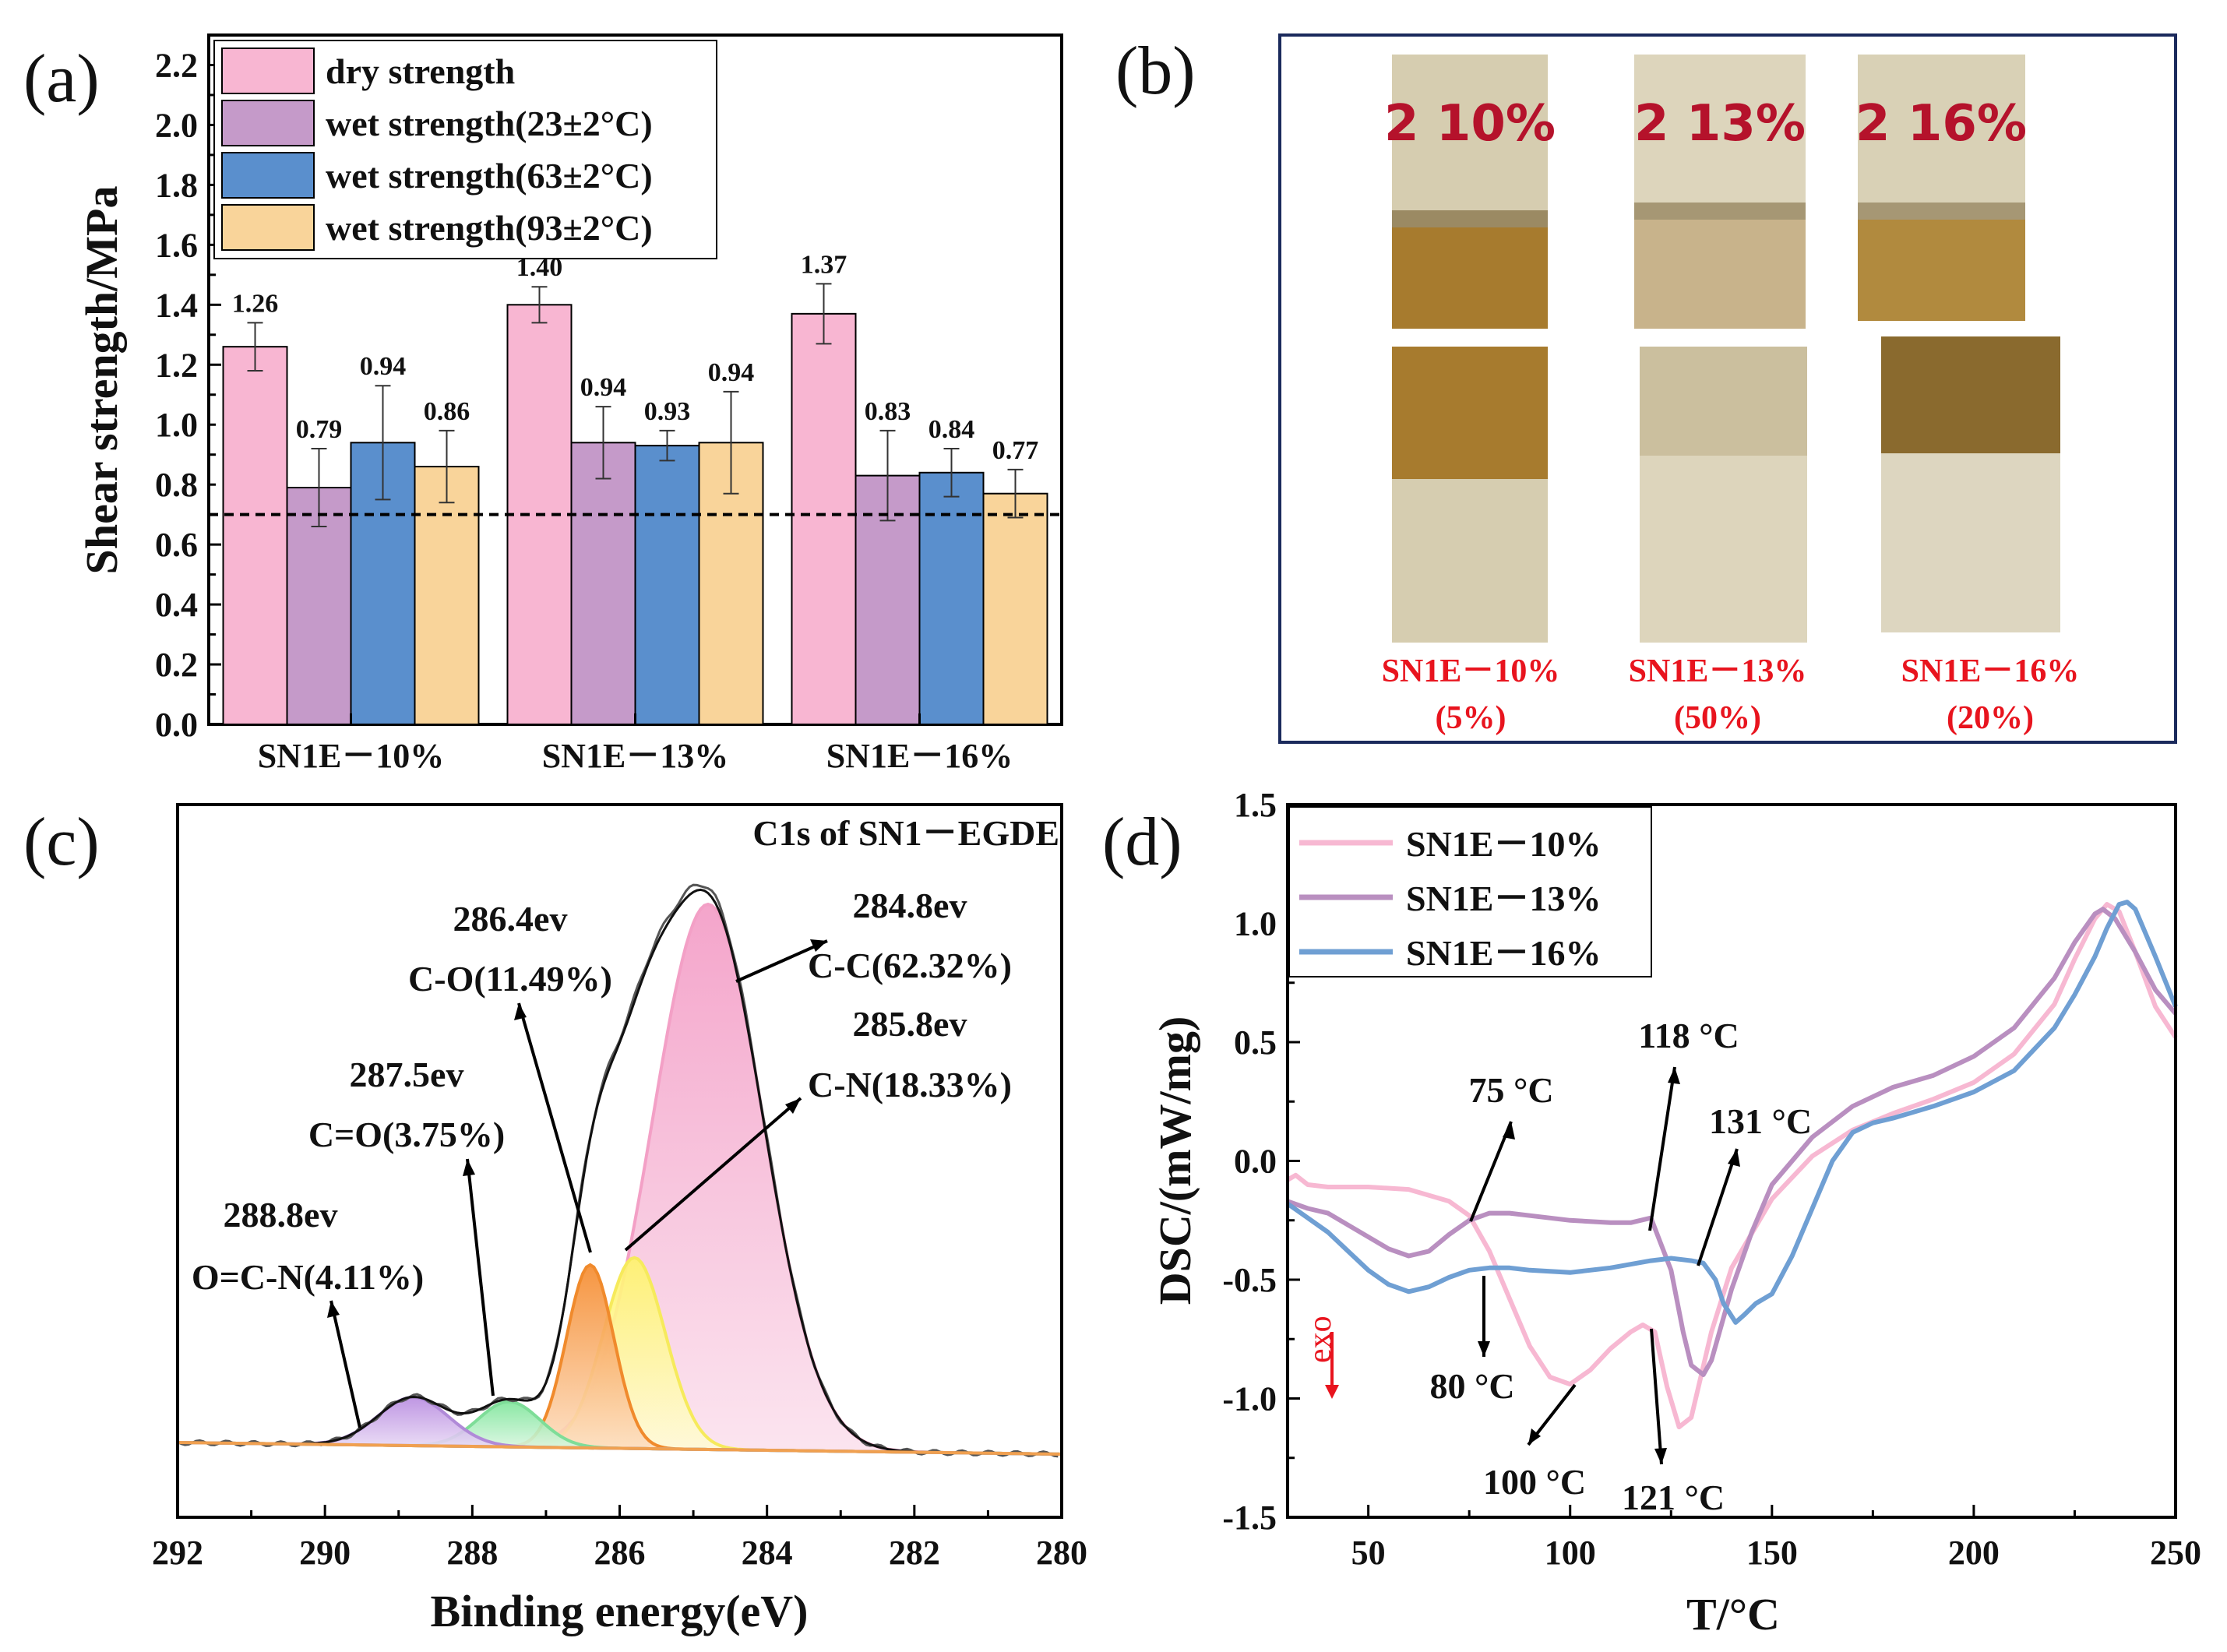 The image size is (2227, 1652). What do you see at coordinates (910, 1024) in the screenshot?
I see `anno-cn-energy: 285.8ev` at bounding box center [910, 1024].